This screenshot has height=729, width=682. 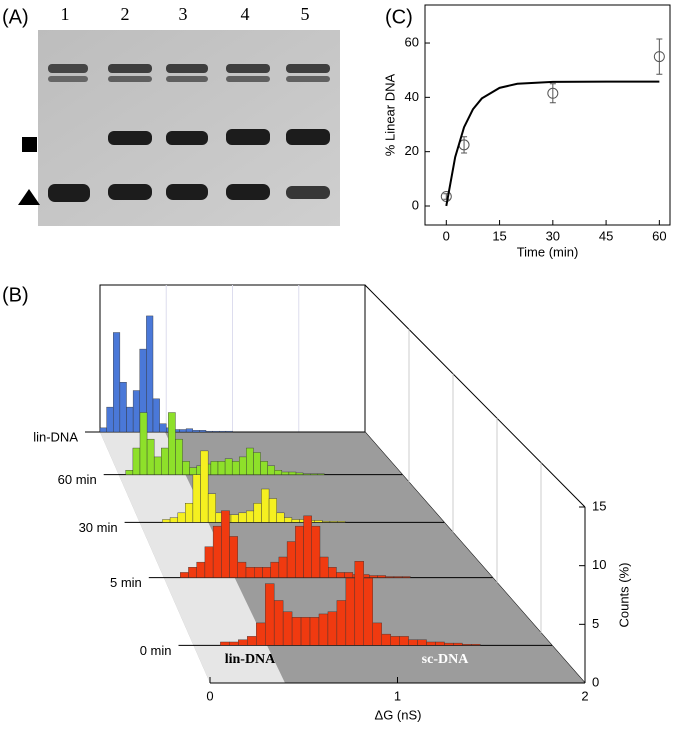 What do you see at coordinates (29, 144) in the screenshot?
I see `square-marker` at bounding box center [29, 144].